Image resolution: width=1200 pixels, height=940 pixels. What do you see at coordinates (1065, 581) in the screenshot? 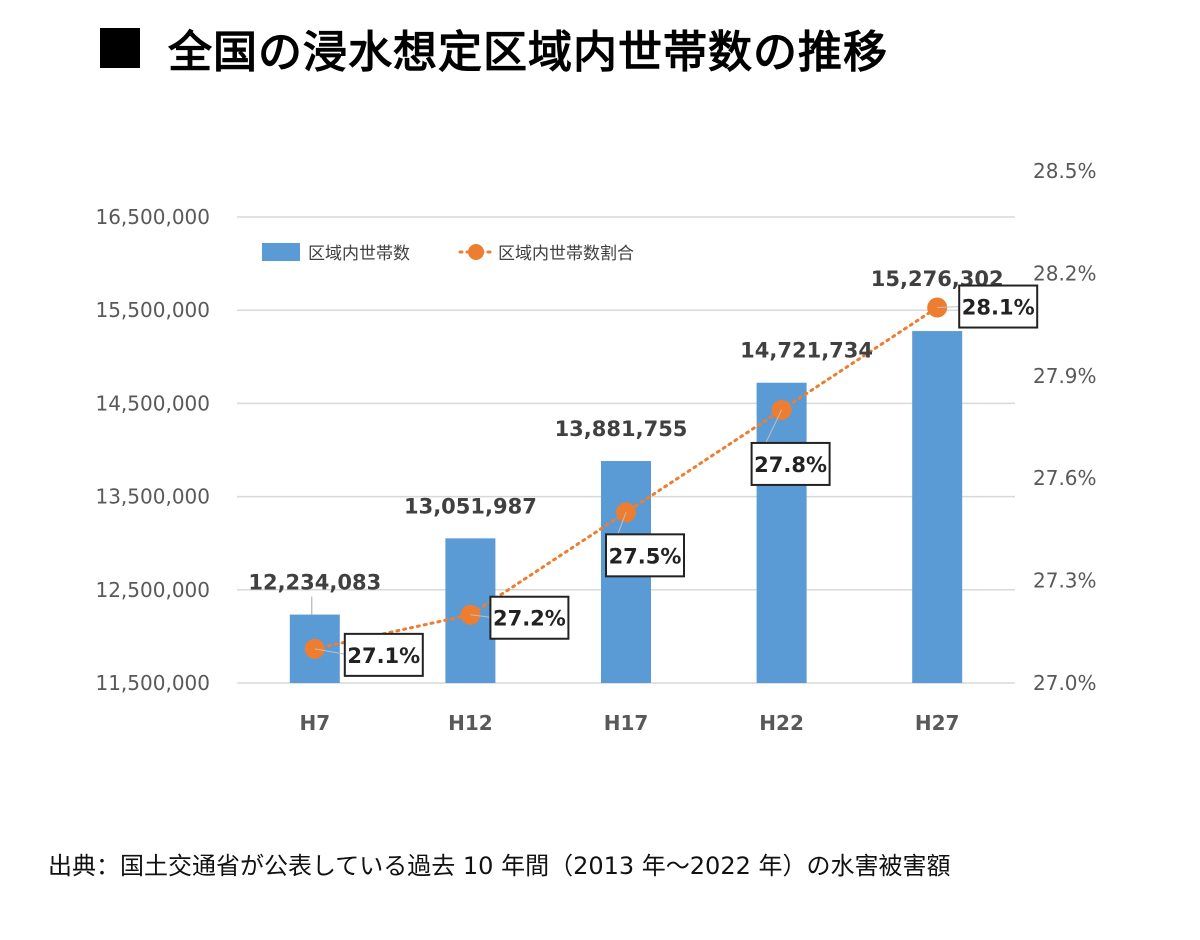
I see `y-right-tick-label: 27.3%` at bounding box center [1065, 581].